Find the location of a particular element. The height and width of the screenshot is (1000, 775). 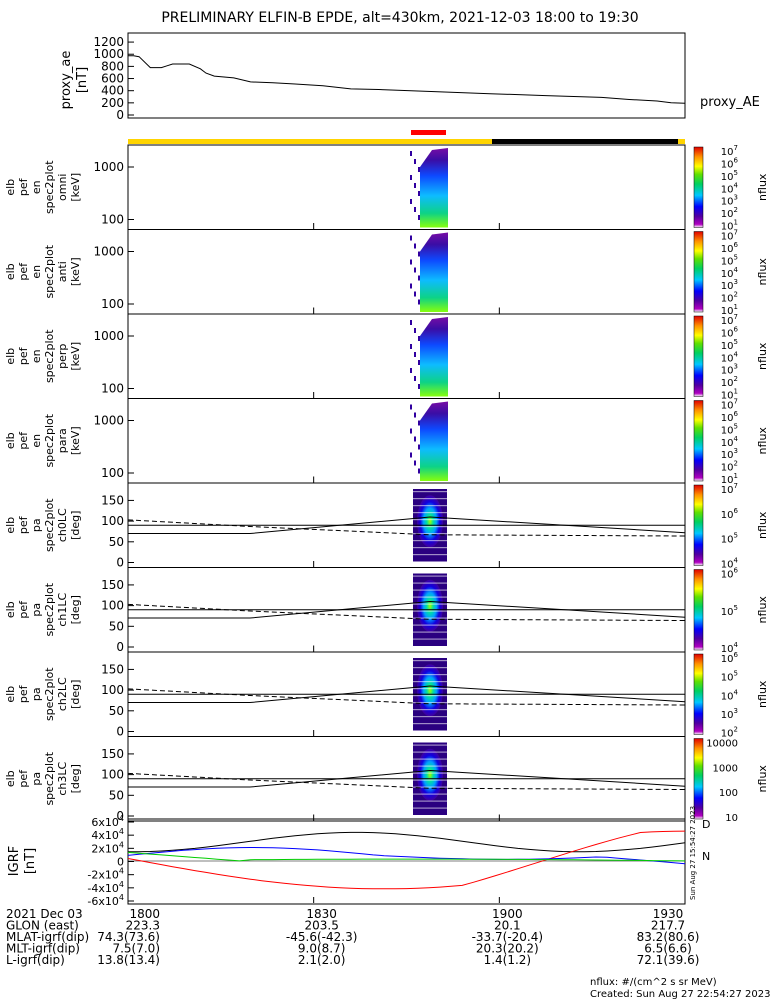

orbit-row-label: GLON (east) is located at coordinates (42, 926).